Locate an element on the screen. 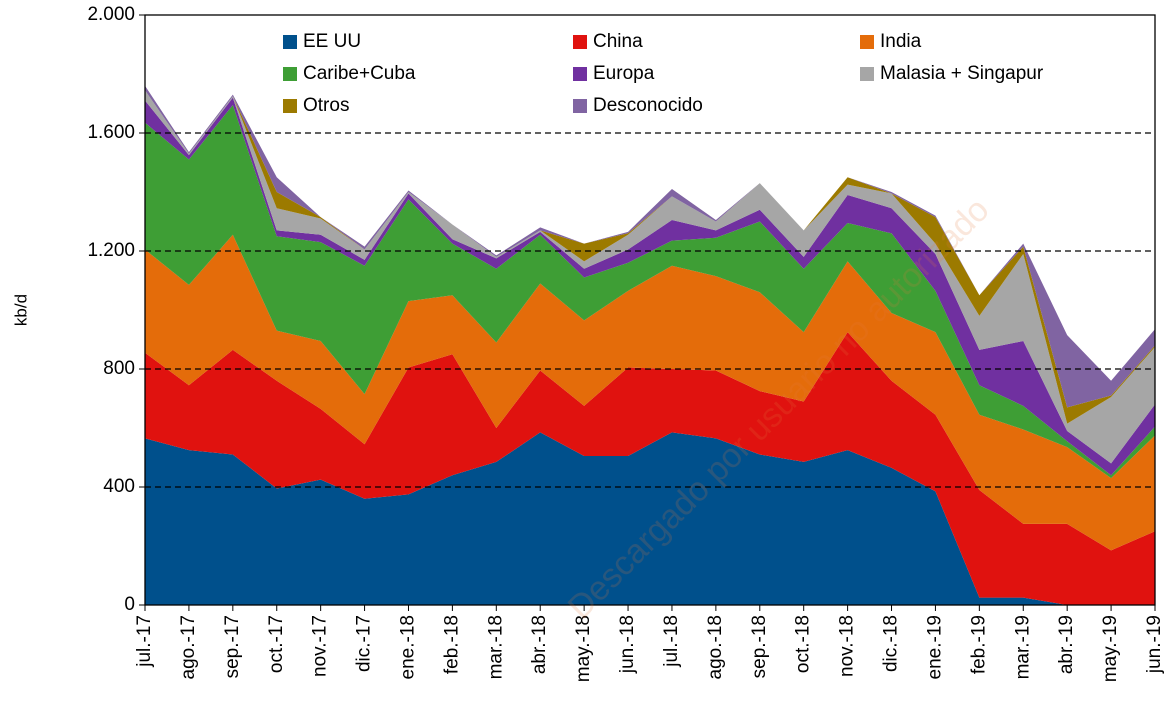 The image size is (1174, 704). x-tick-label: nov.-17 is located at coordinates (320, 646).